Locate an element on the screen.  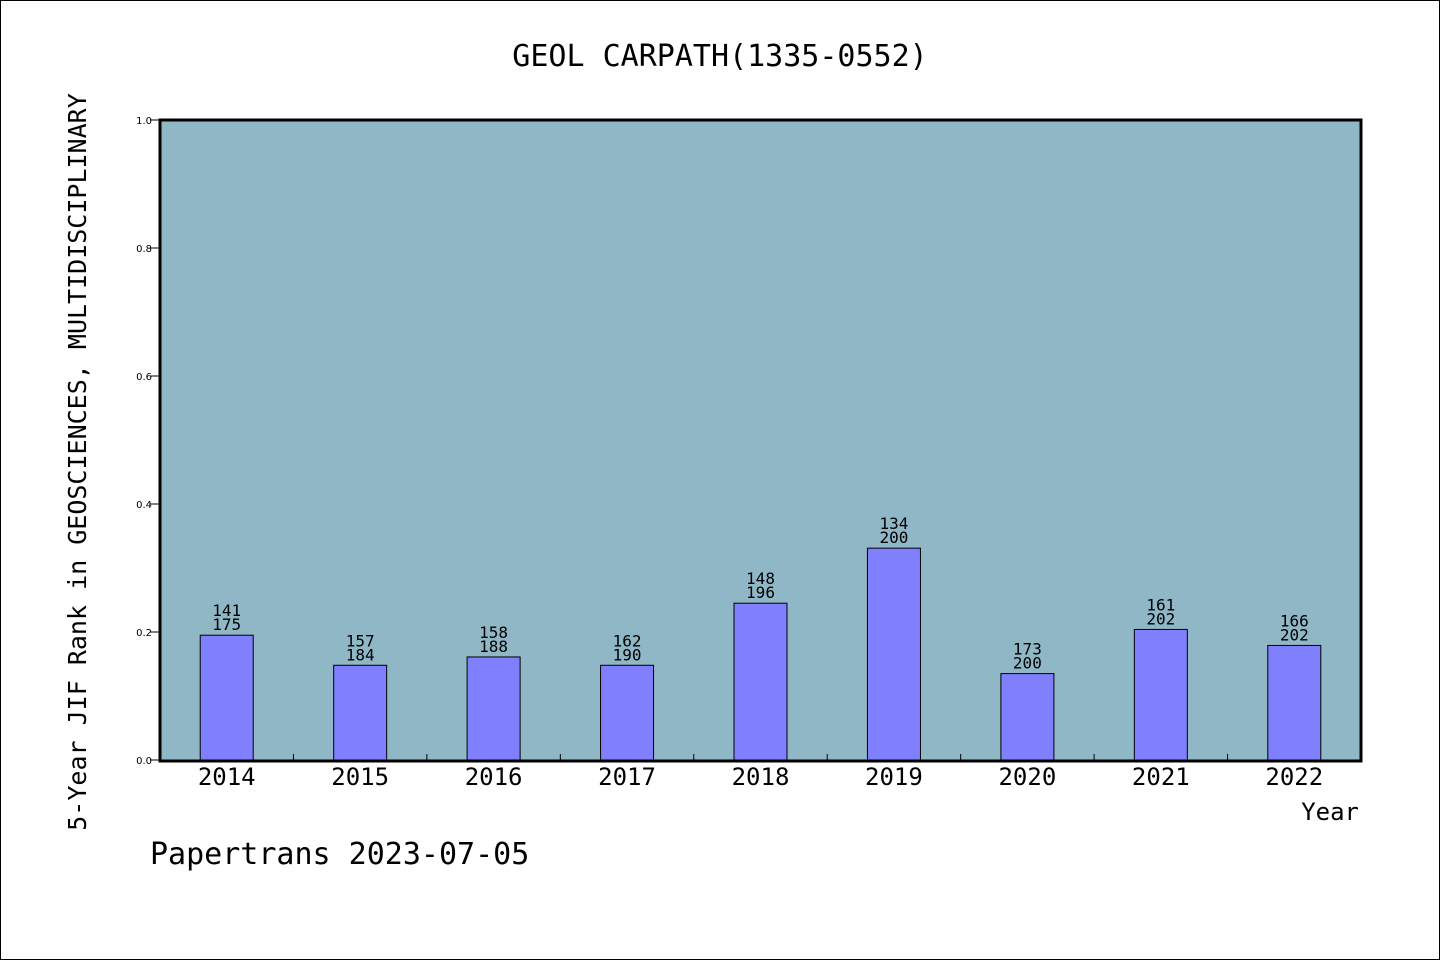
bar-2021 is located at coordinates (1160, 694).